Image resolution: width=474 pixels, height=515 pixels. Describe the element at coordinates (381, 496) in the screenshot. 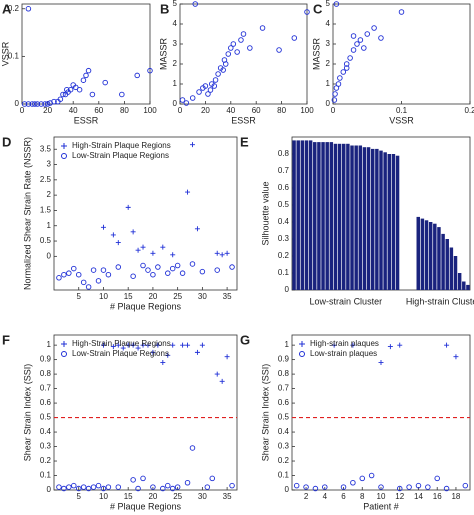

I see `x-tick-label: 10` at that location.